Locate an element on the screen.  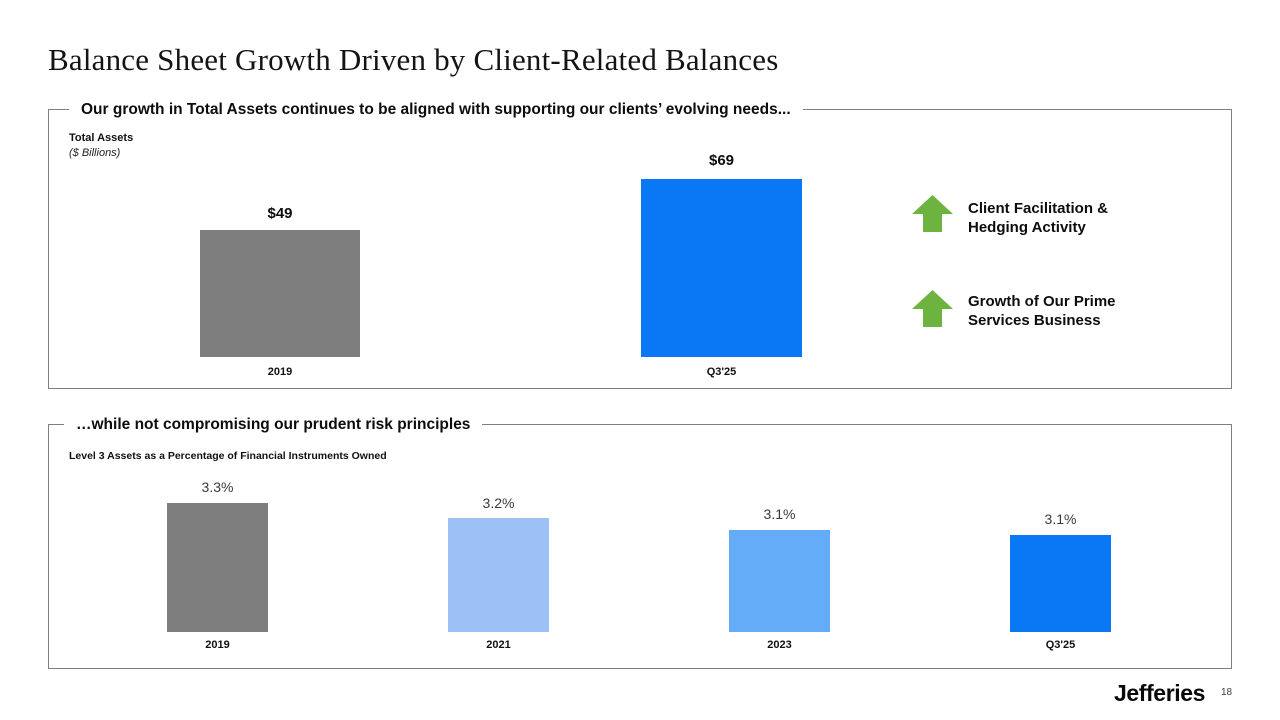
bar-level3-q325 is located at coordinates (1060, 583).